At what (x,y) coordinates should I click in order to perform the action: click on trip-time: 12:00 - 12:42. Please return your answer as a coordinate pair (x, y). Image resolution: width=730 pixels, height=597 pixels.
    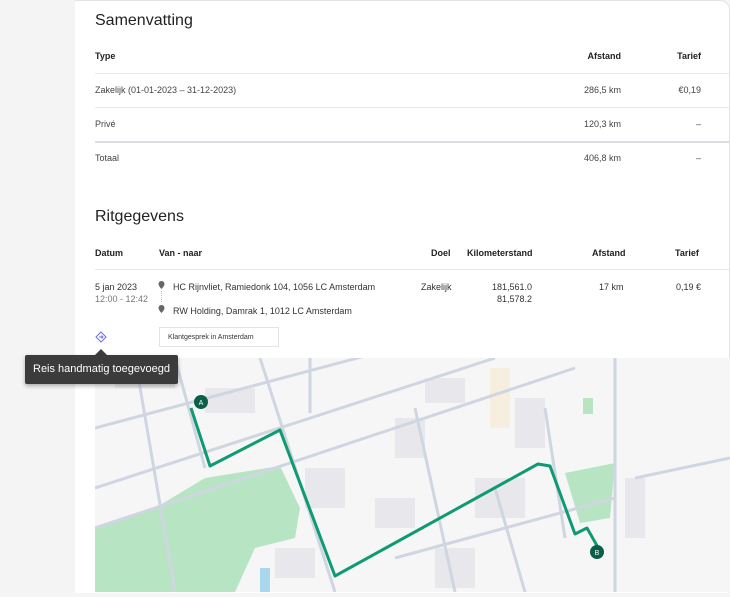
    Looking at the image, I should click on (122, 299).